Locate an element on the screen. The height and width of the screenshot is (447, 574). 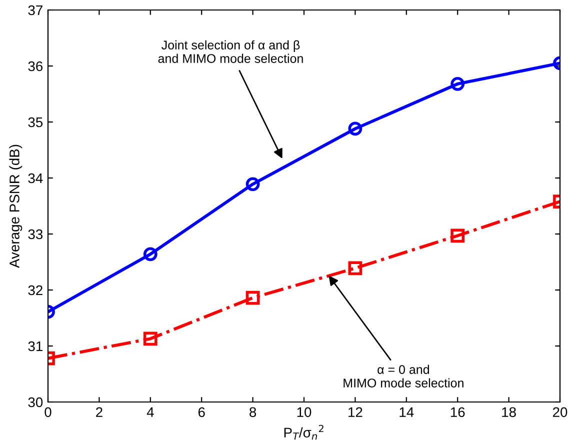
x-tick-label: 16 is located at coordinates (457, 412).